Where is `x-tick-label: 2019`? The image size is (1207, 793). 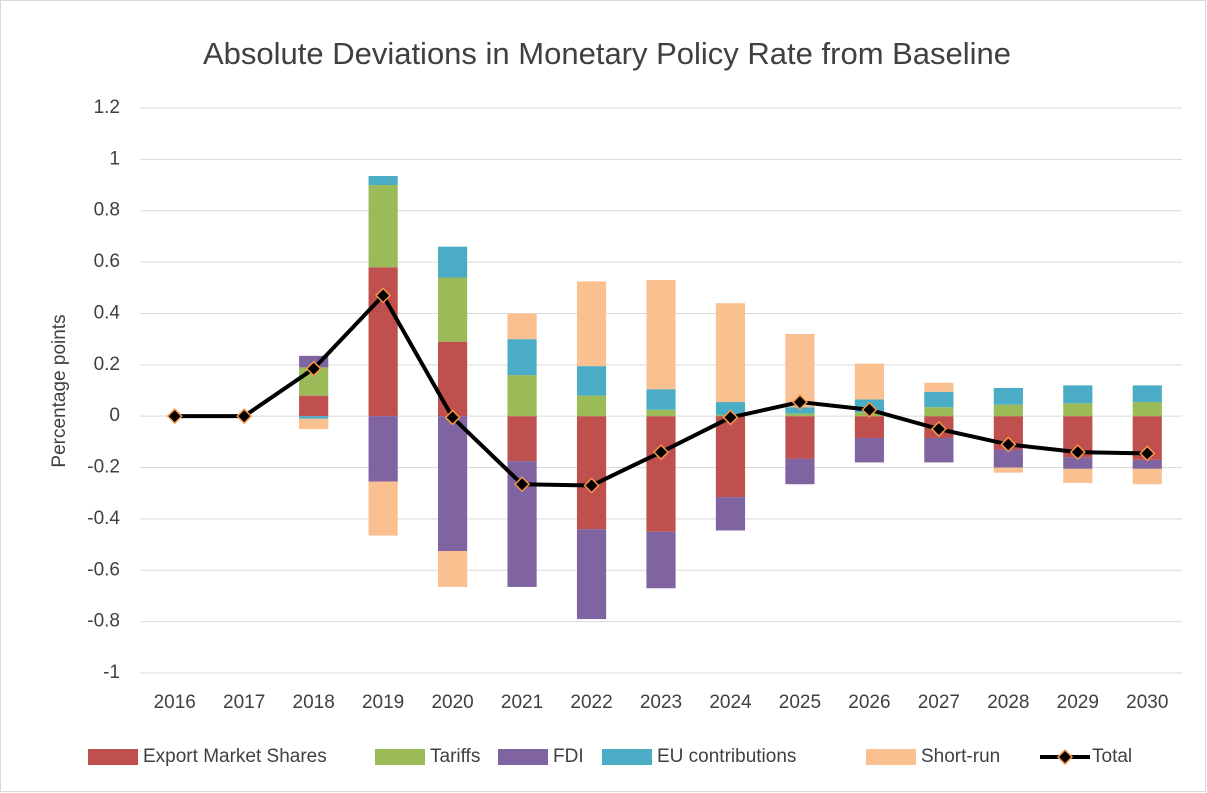
x-tick-label: 2019 is located at coordinates (383, 702).